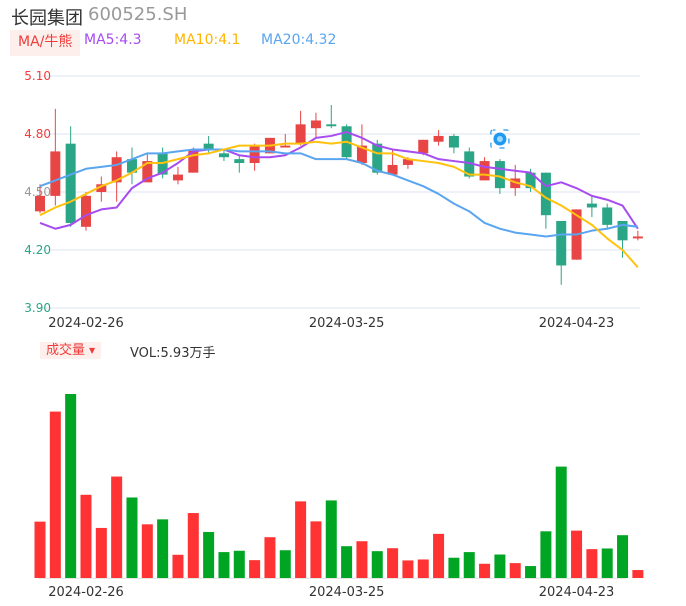 The height and width of the screenshot is (606, 686). I want to click on ma20-line, so click(338, 193).